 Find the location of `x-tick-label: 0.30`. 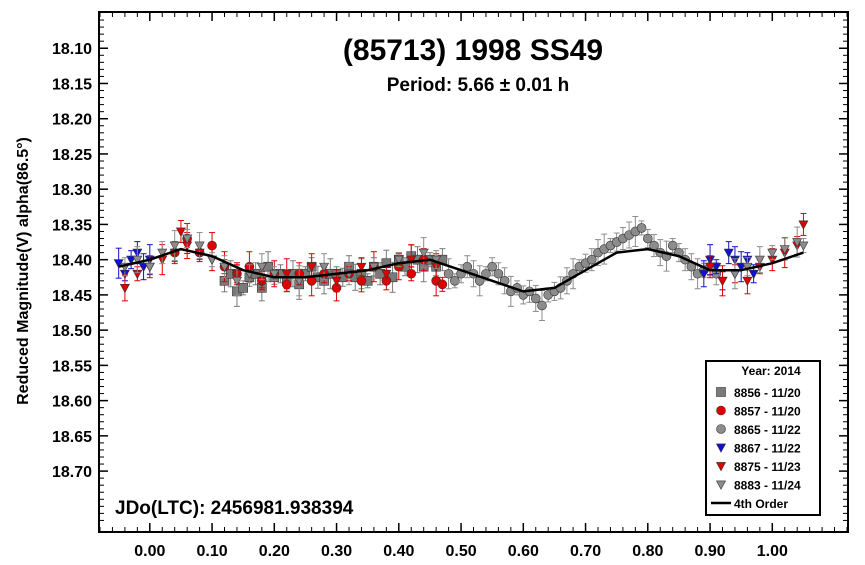

x-tick-label: 0.30 is located at coordinates (336, 551).